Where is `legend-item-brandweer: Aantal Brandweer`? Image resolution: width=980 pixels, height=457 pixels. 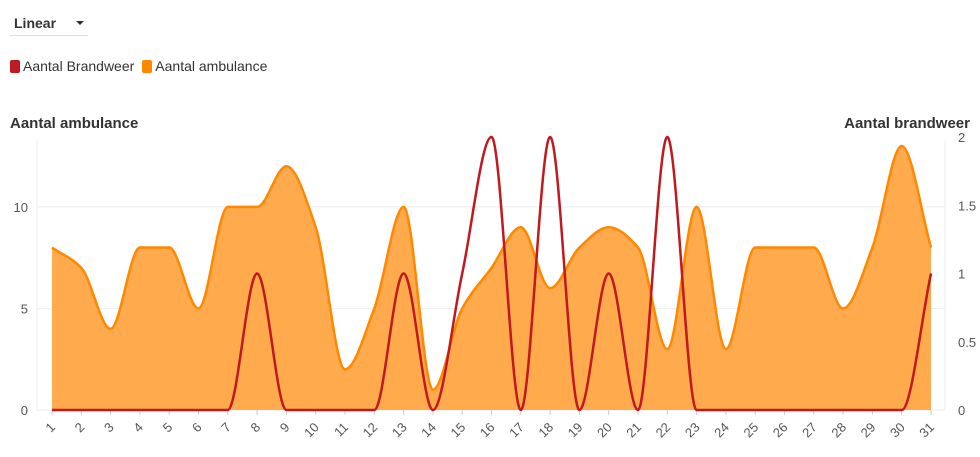
legend-item-brandweer: Aantal Brandweer is located at coordinates (72, 66).